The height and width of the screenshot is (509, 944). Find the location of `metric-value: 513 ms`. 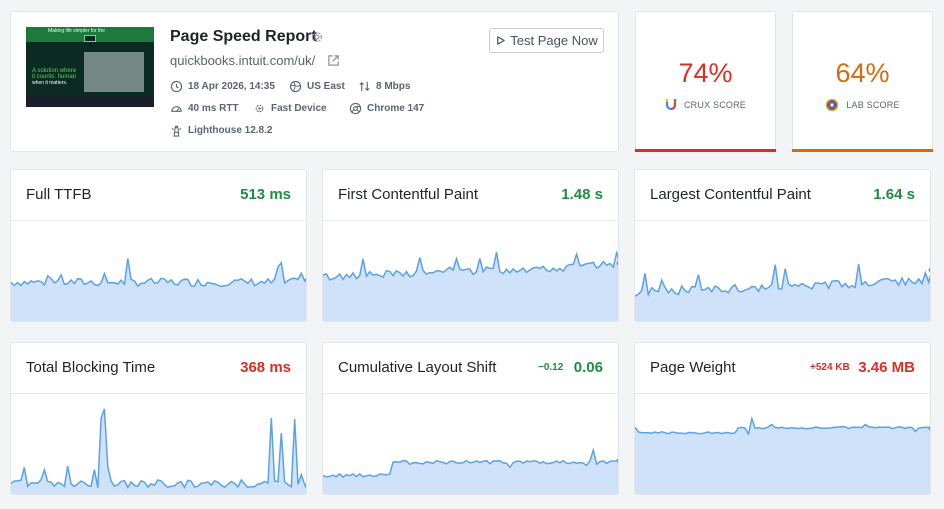

metric-value: 513 ms is located at coordinates (265, 194).